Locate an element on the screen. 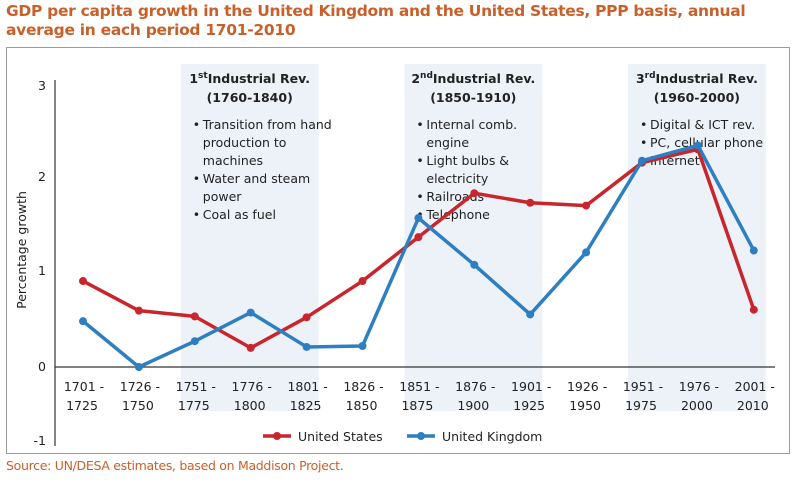  y-tick-label: -1 is located at coordinates (40, 440).